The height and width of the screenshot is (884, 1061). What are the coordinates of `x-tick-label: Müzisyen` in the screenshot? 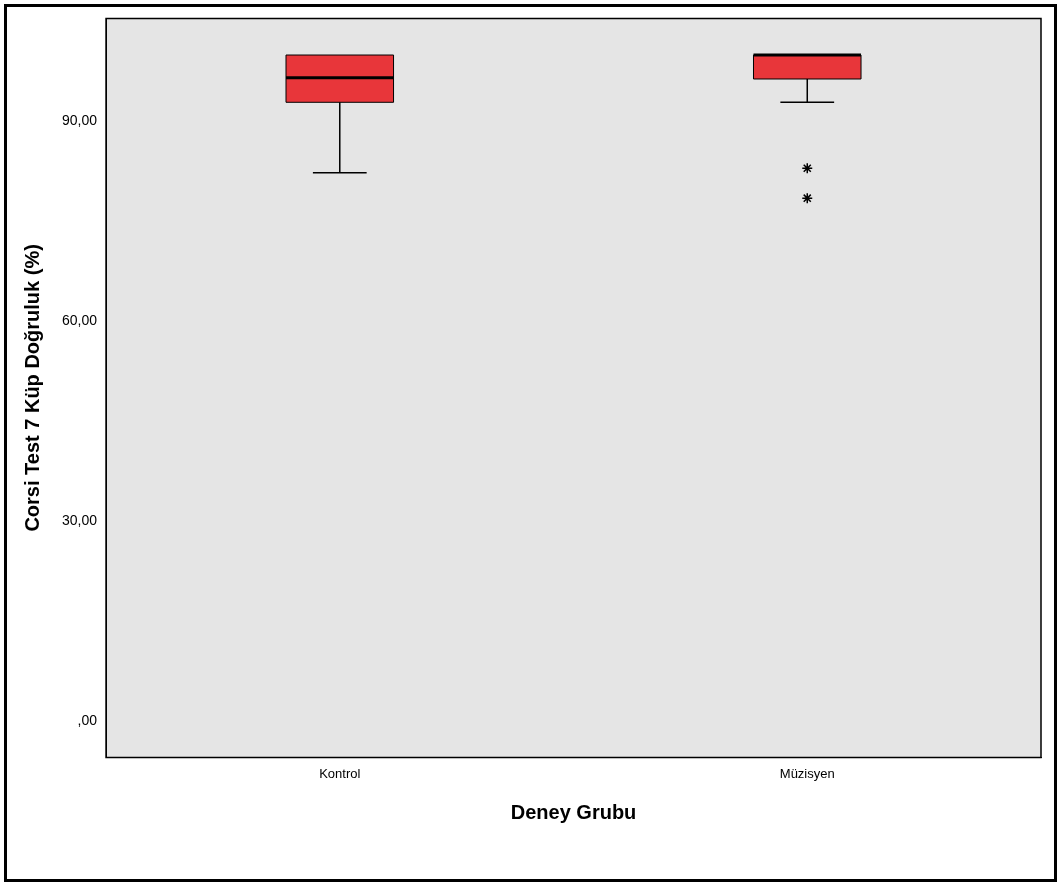 It's located at (807, 773).